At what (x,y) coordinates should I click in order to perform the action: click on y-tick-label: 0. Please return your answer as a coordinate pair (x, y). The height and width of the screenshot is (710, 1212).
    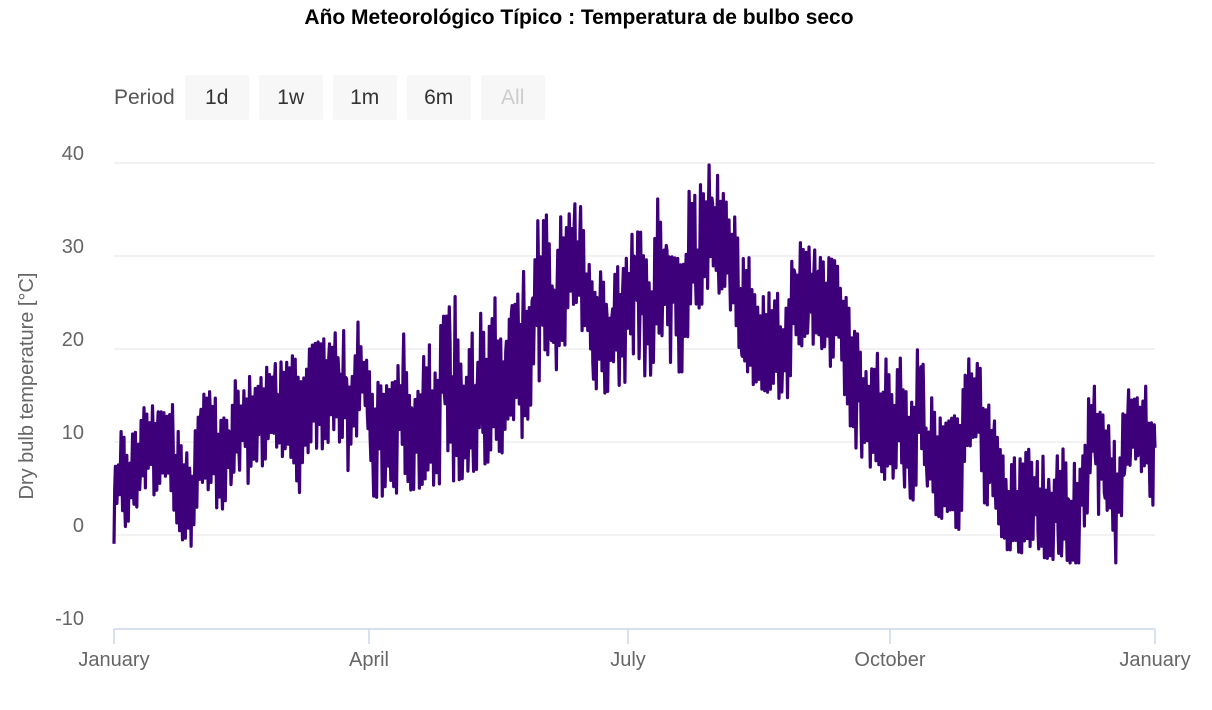
    Looking at the image, I should click on (78, 526).